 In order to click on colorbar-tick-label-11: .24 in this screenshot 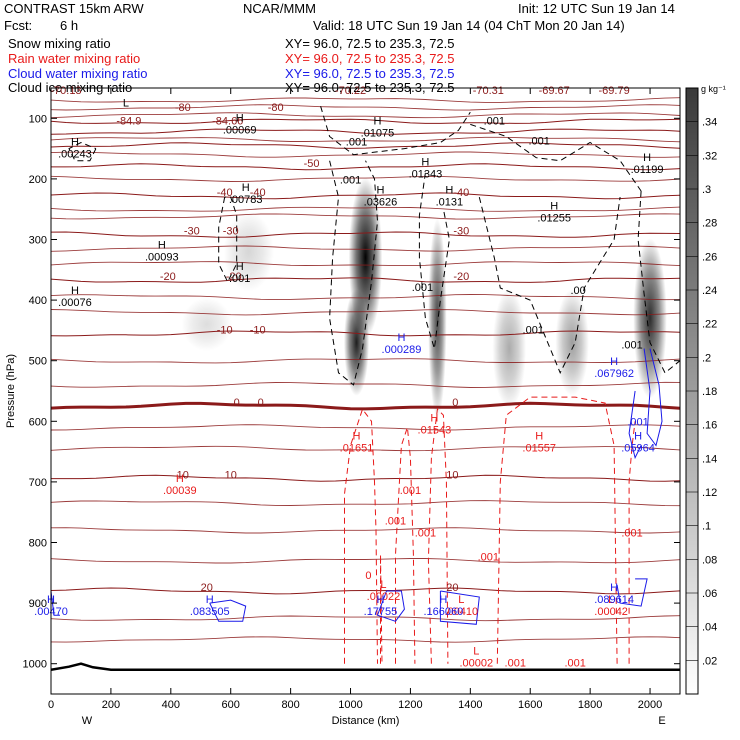, I will do `click(709, 291)`.